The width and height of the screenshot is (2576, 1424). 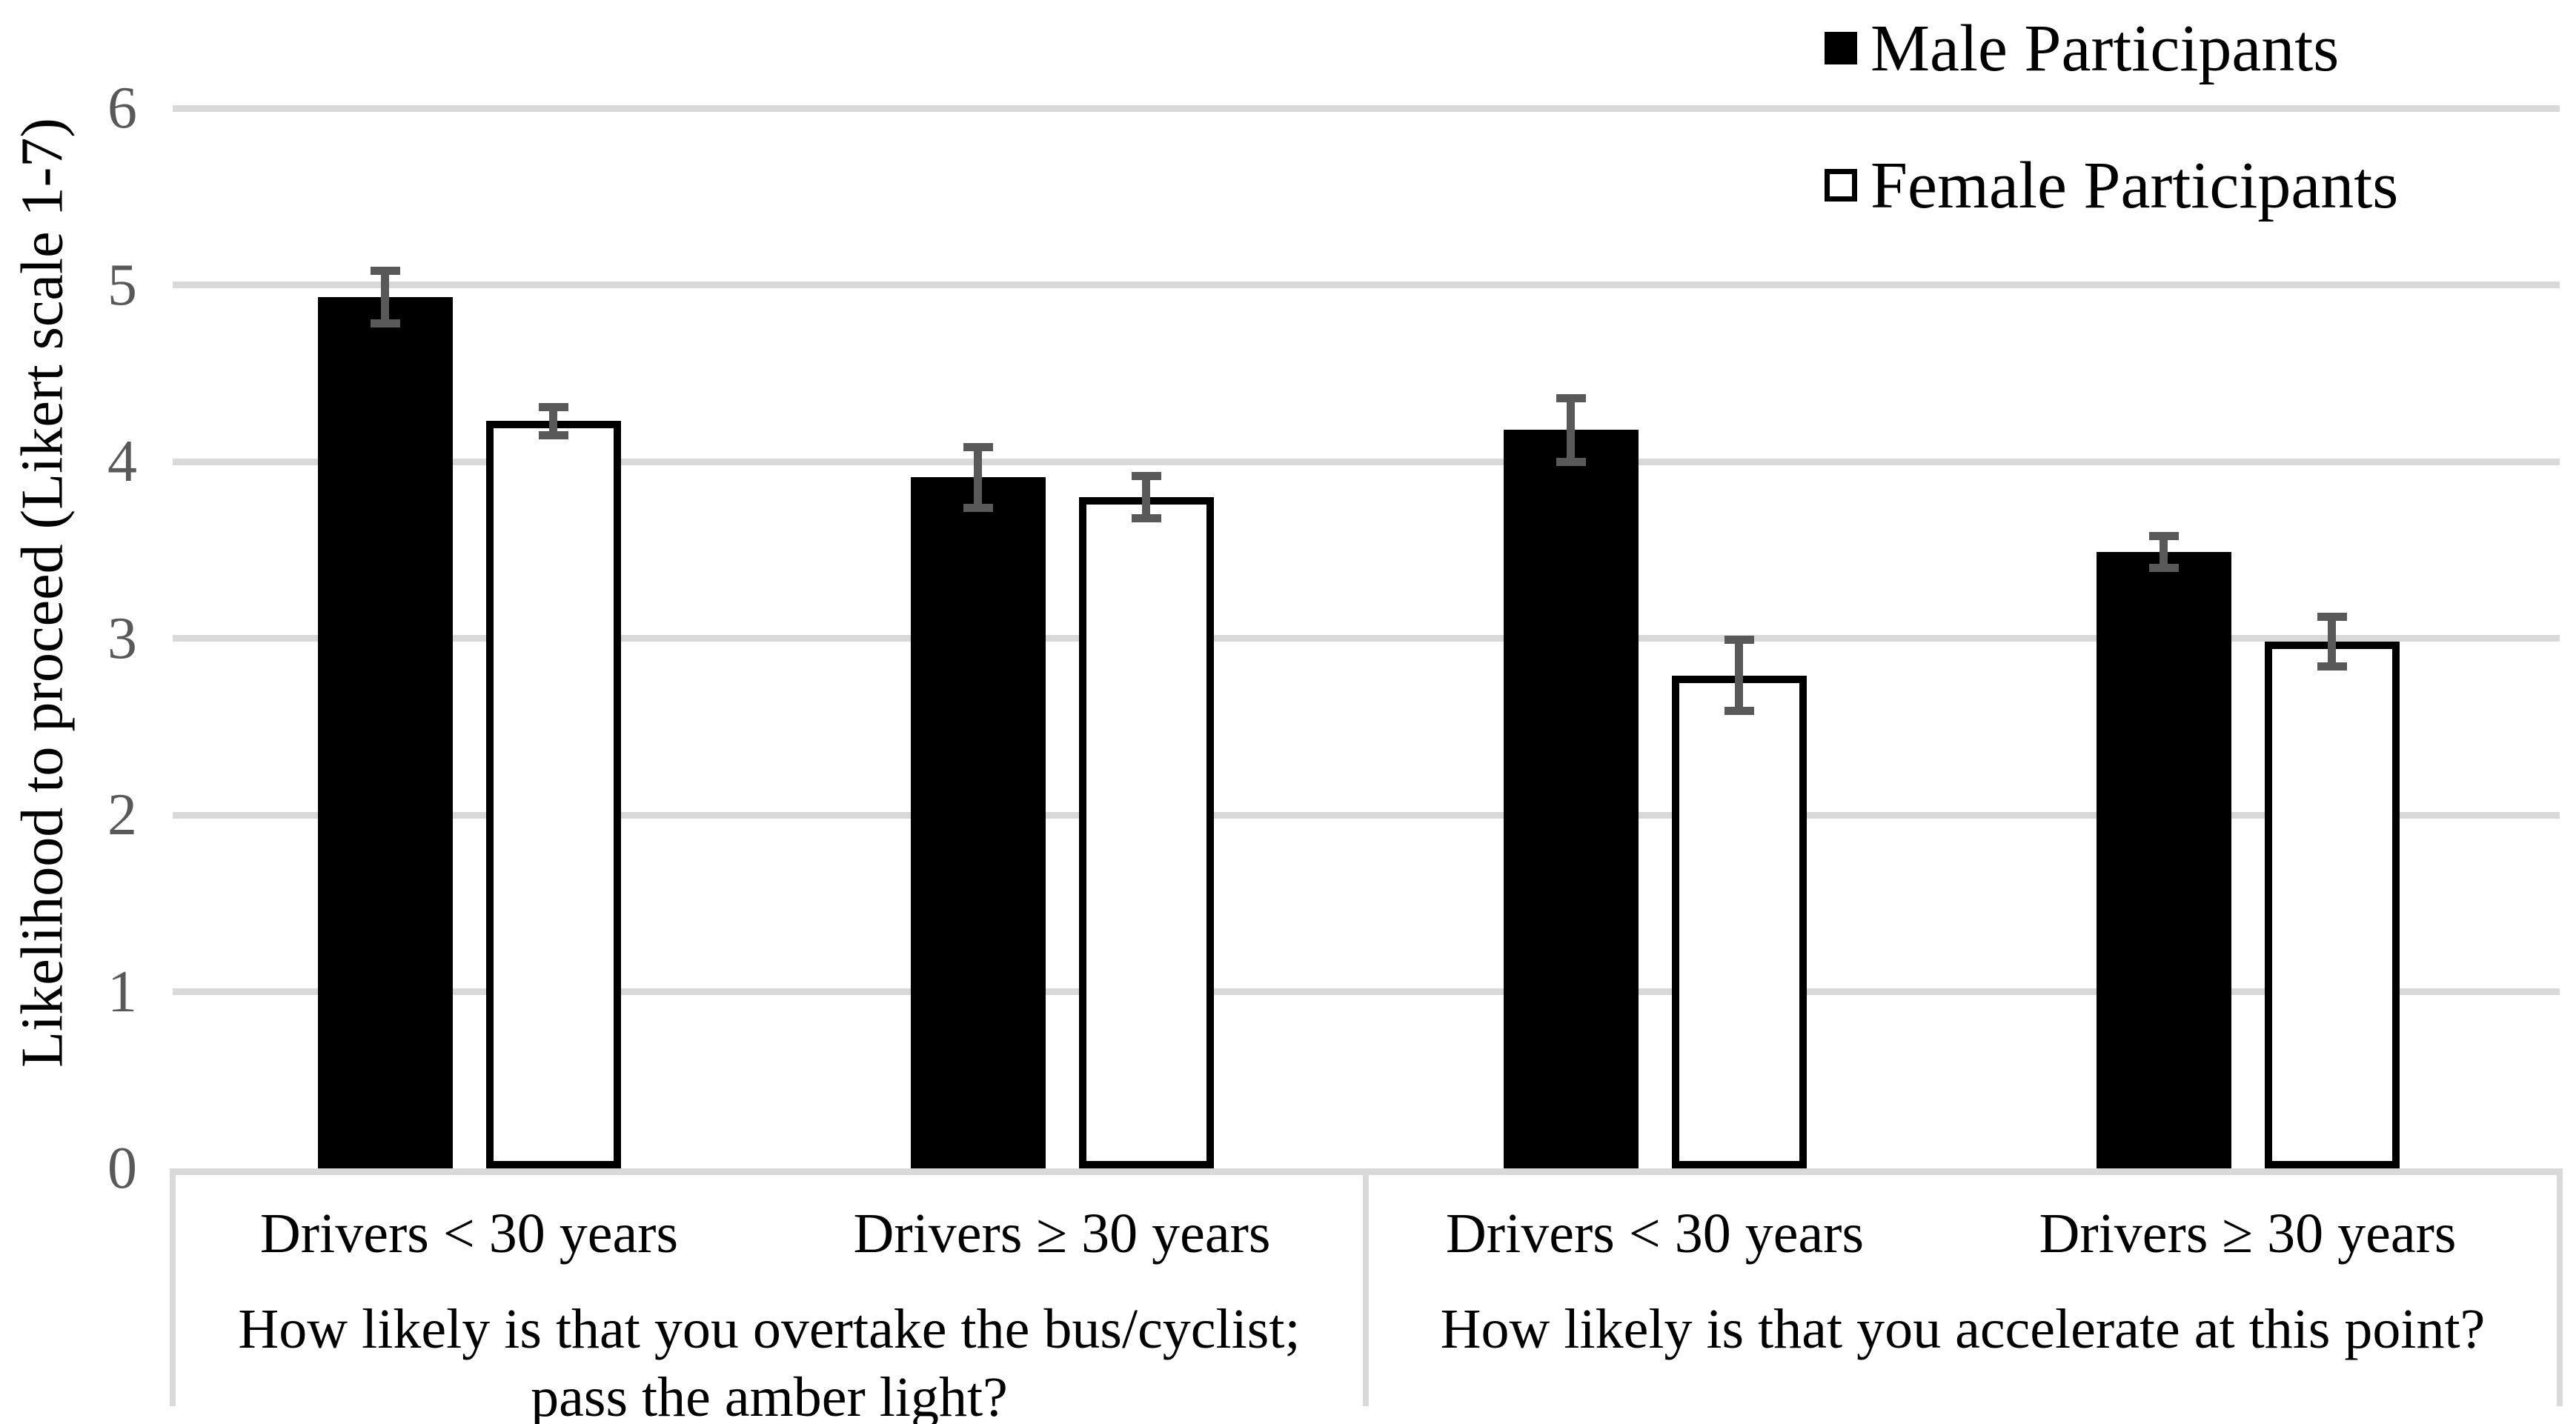 What do you see at coordinates (122, 108) in the screenshot?
I see `y-tick-label: 6` at bounding box center [122, 108].